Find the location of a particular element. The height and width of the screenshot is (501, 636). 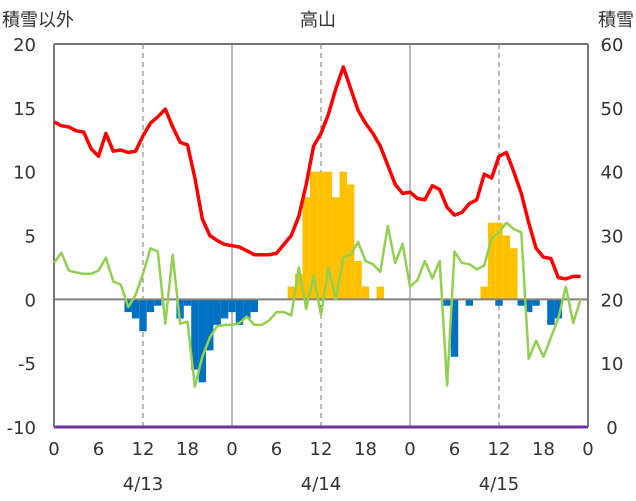

date-label: 4/14 is located at coordinates (321, 484).